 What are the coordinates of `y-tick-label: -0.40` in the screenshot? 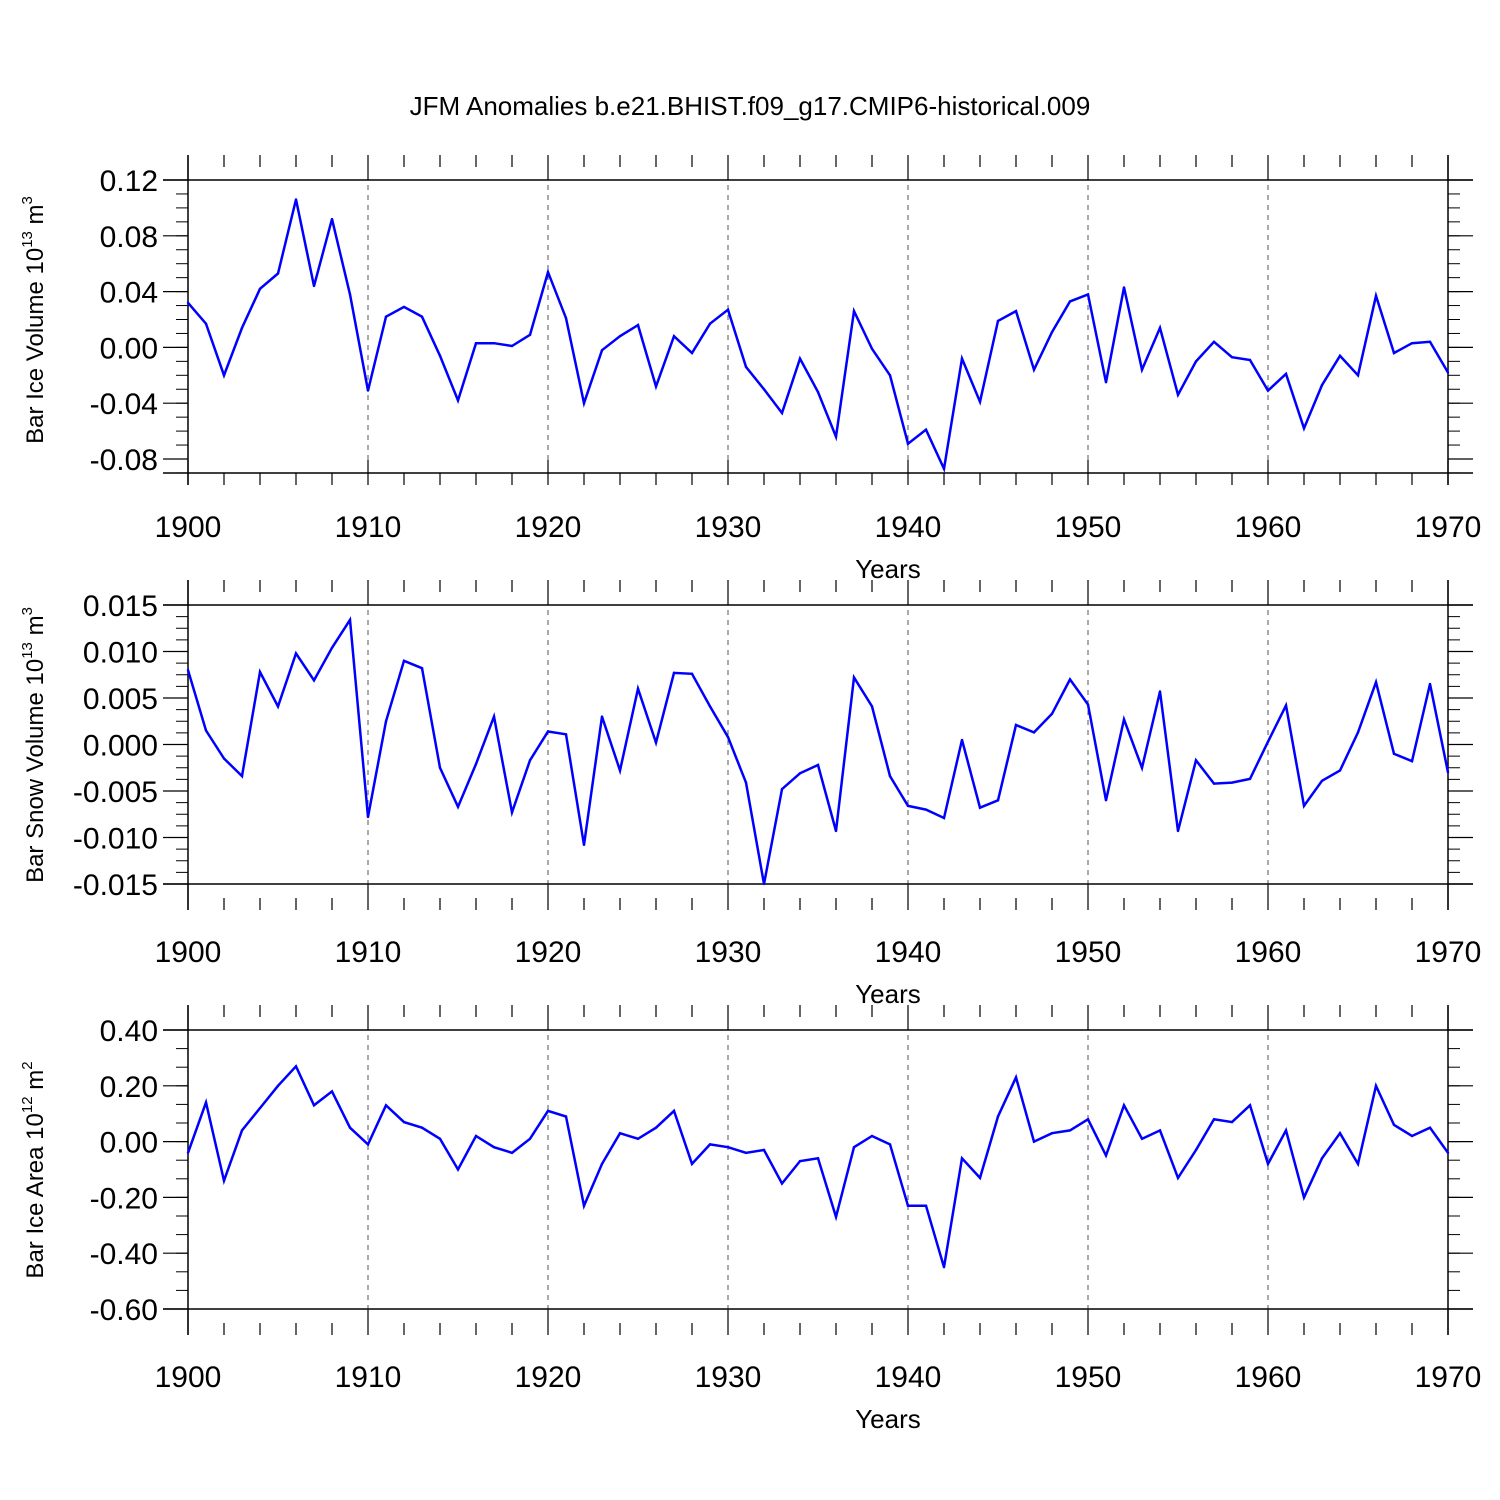 It's located at (124, 1254).